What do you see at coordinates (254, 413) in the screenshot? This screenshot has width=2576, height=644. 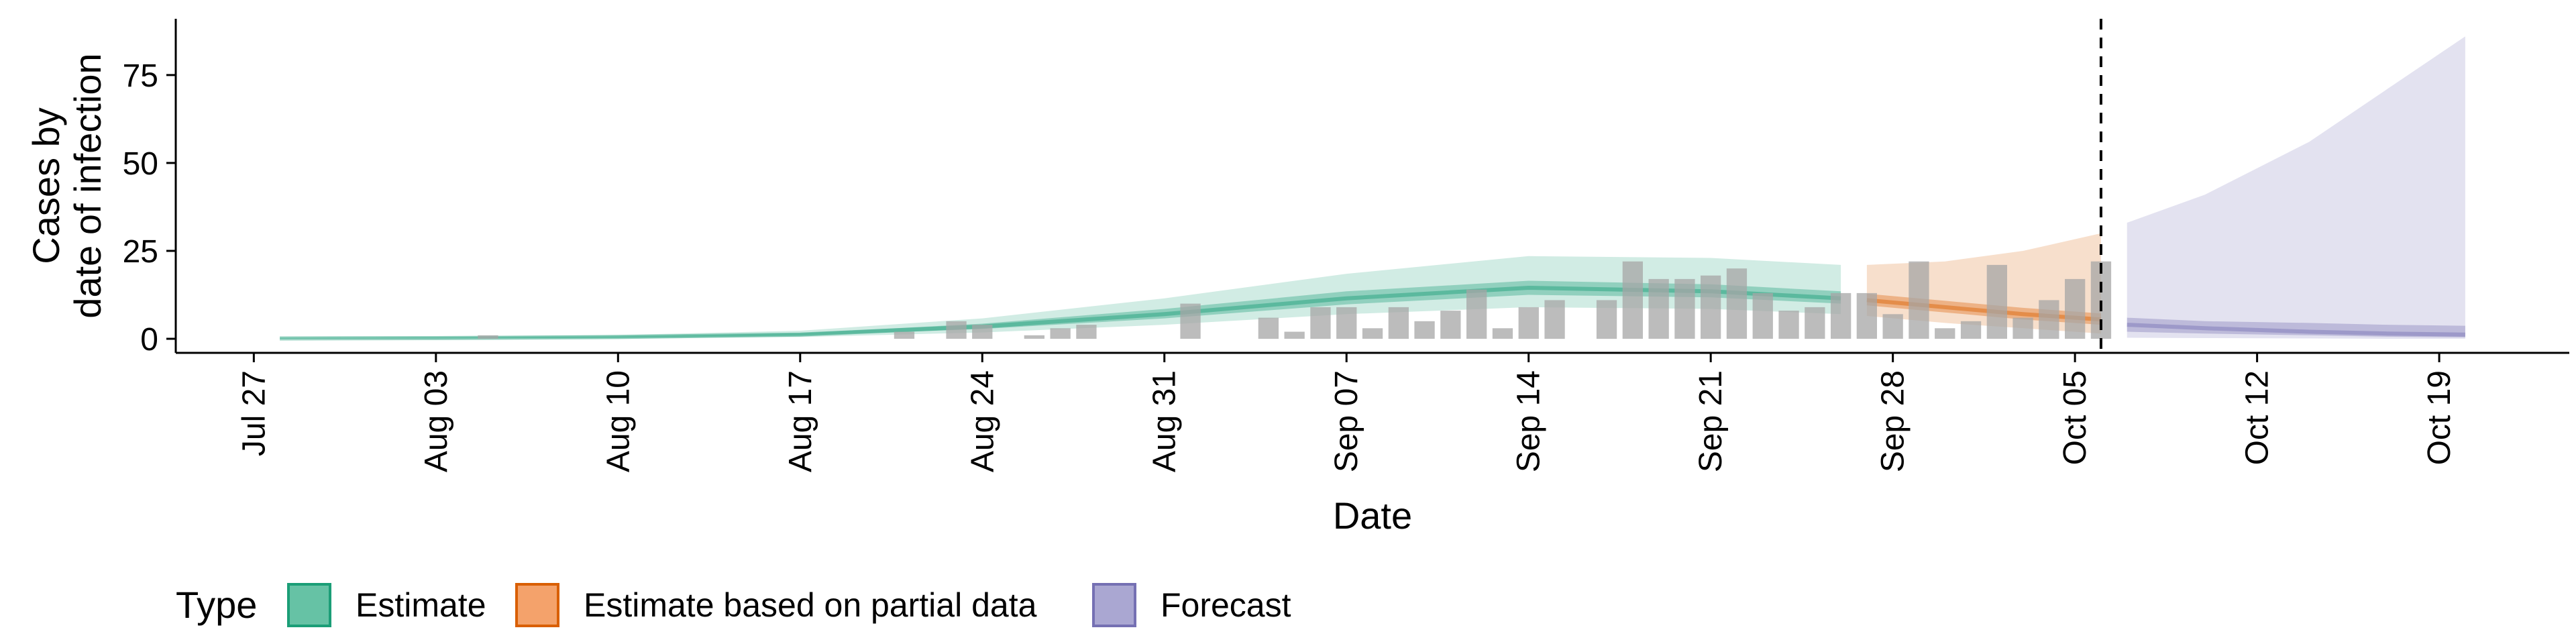 I see `x-tick-label: Jul 27` at bounding box center [254, 413].